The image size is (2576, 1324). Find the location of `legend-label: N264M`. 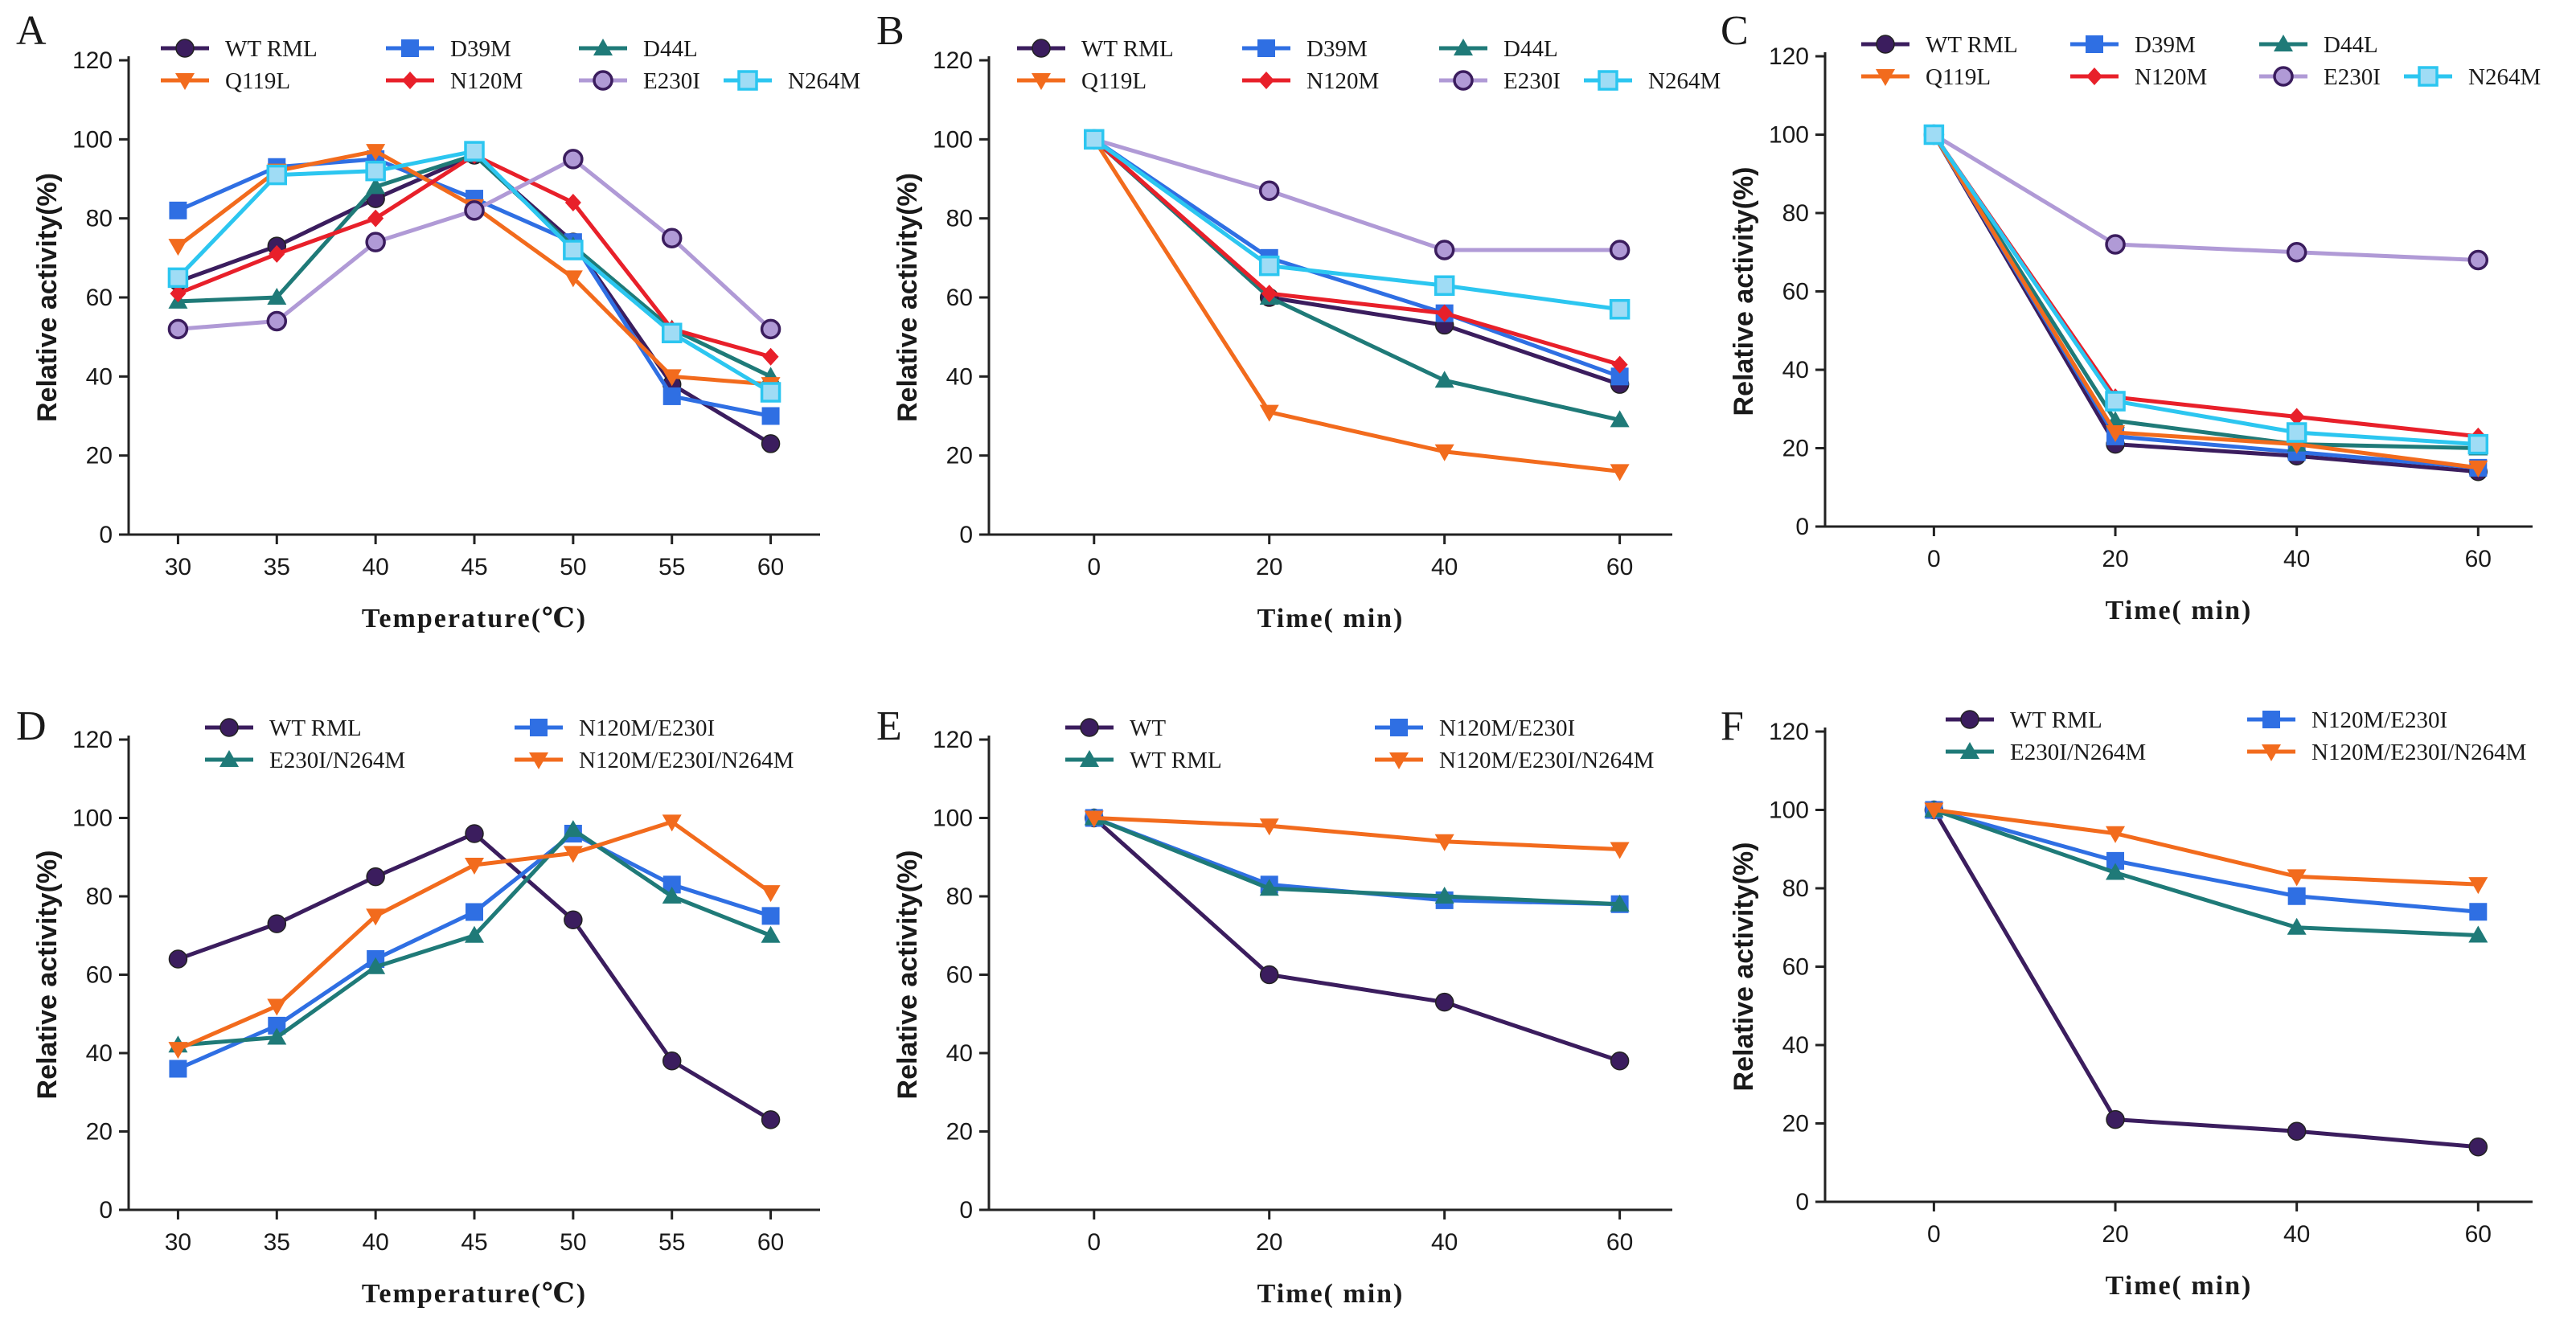

legend-label: N264M is located at coordinates (2504, 77).